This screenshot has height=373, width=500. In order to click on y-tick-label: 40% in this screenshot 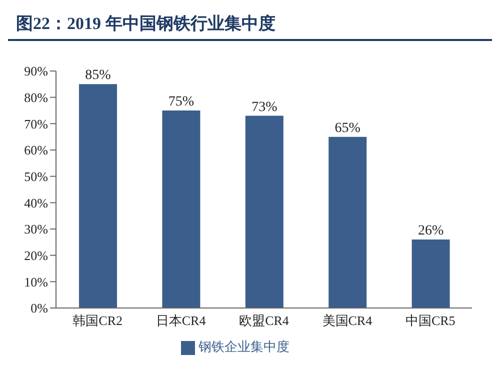, I will do `click(36, 202)`.